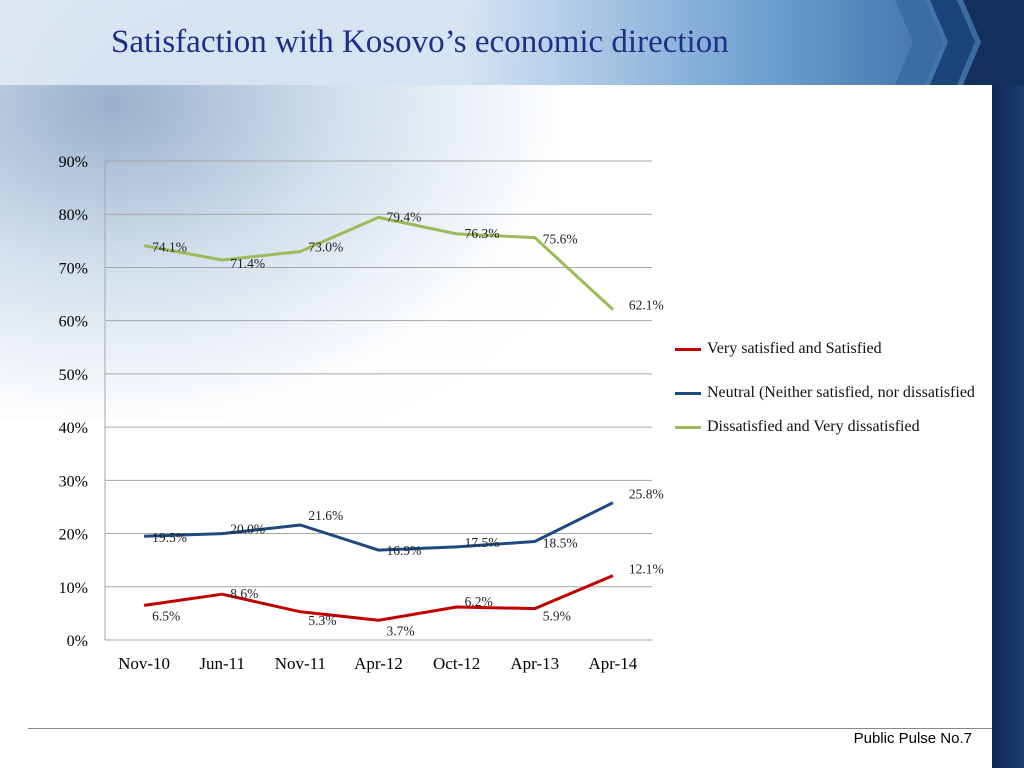 This screenshot has width=1024, height=768. What do you see at coordinates (222, 663) in the screenshot?
I see `x-tick-label: Jun-11` at bounding box center [222, 663].